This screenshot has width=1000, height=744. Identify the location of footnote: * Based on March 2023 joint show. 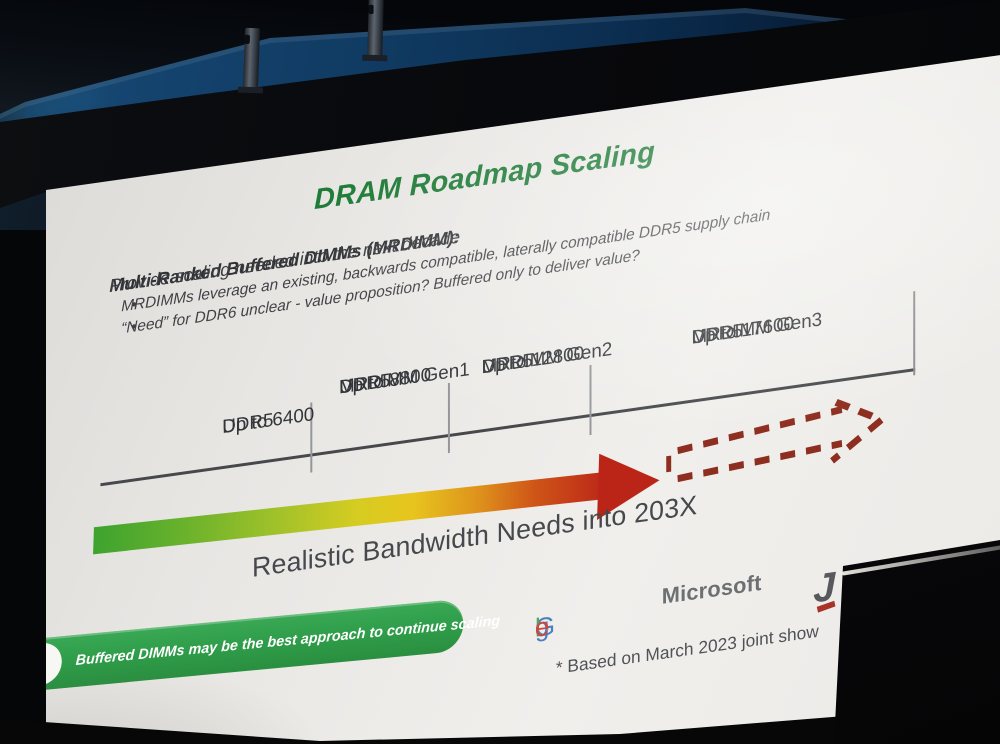
(687, 649).